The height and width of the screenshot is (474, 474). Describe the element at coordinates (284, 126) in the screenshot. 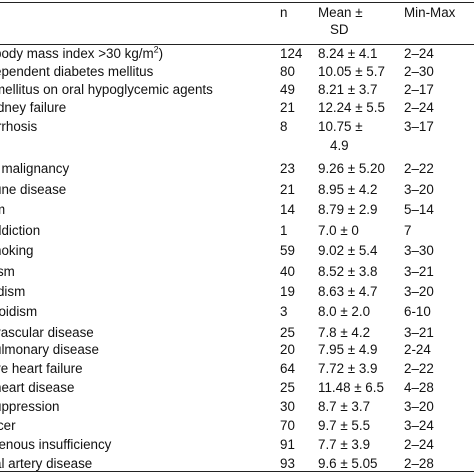

I see `row-n: 8` at that location.